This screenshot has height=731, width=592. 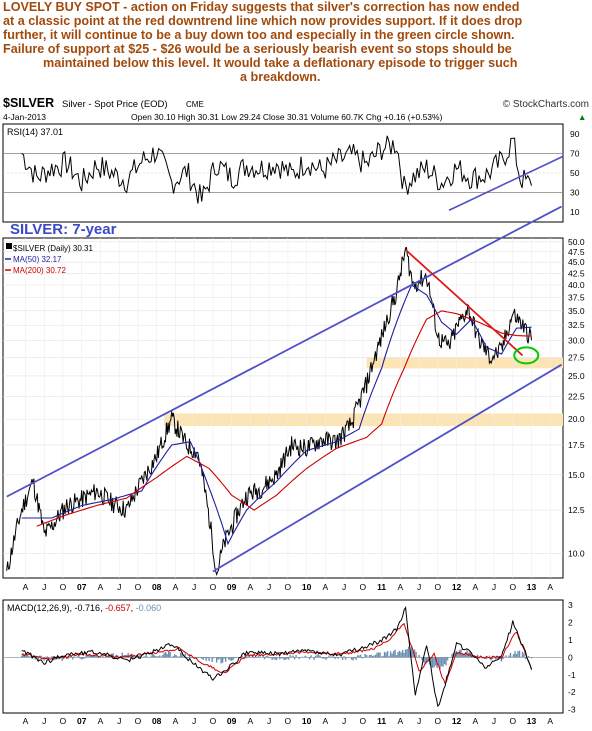 I want to click on rsi-trendline, so click(x=506, y=183).